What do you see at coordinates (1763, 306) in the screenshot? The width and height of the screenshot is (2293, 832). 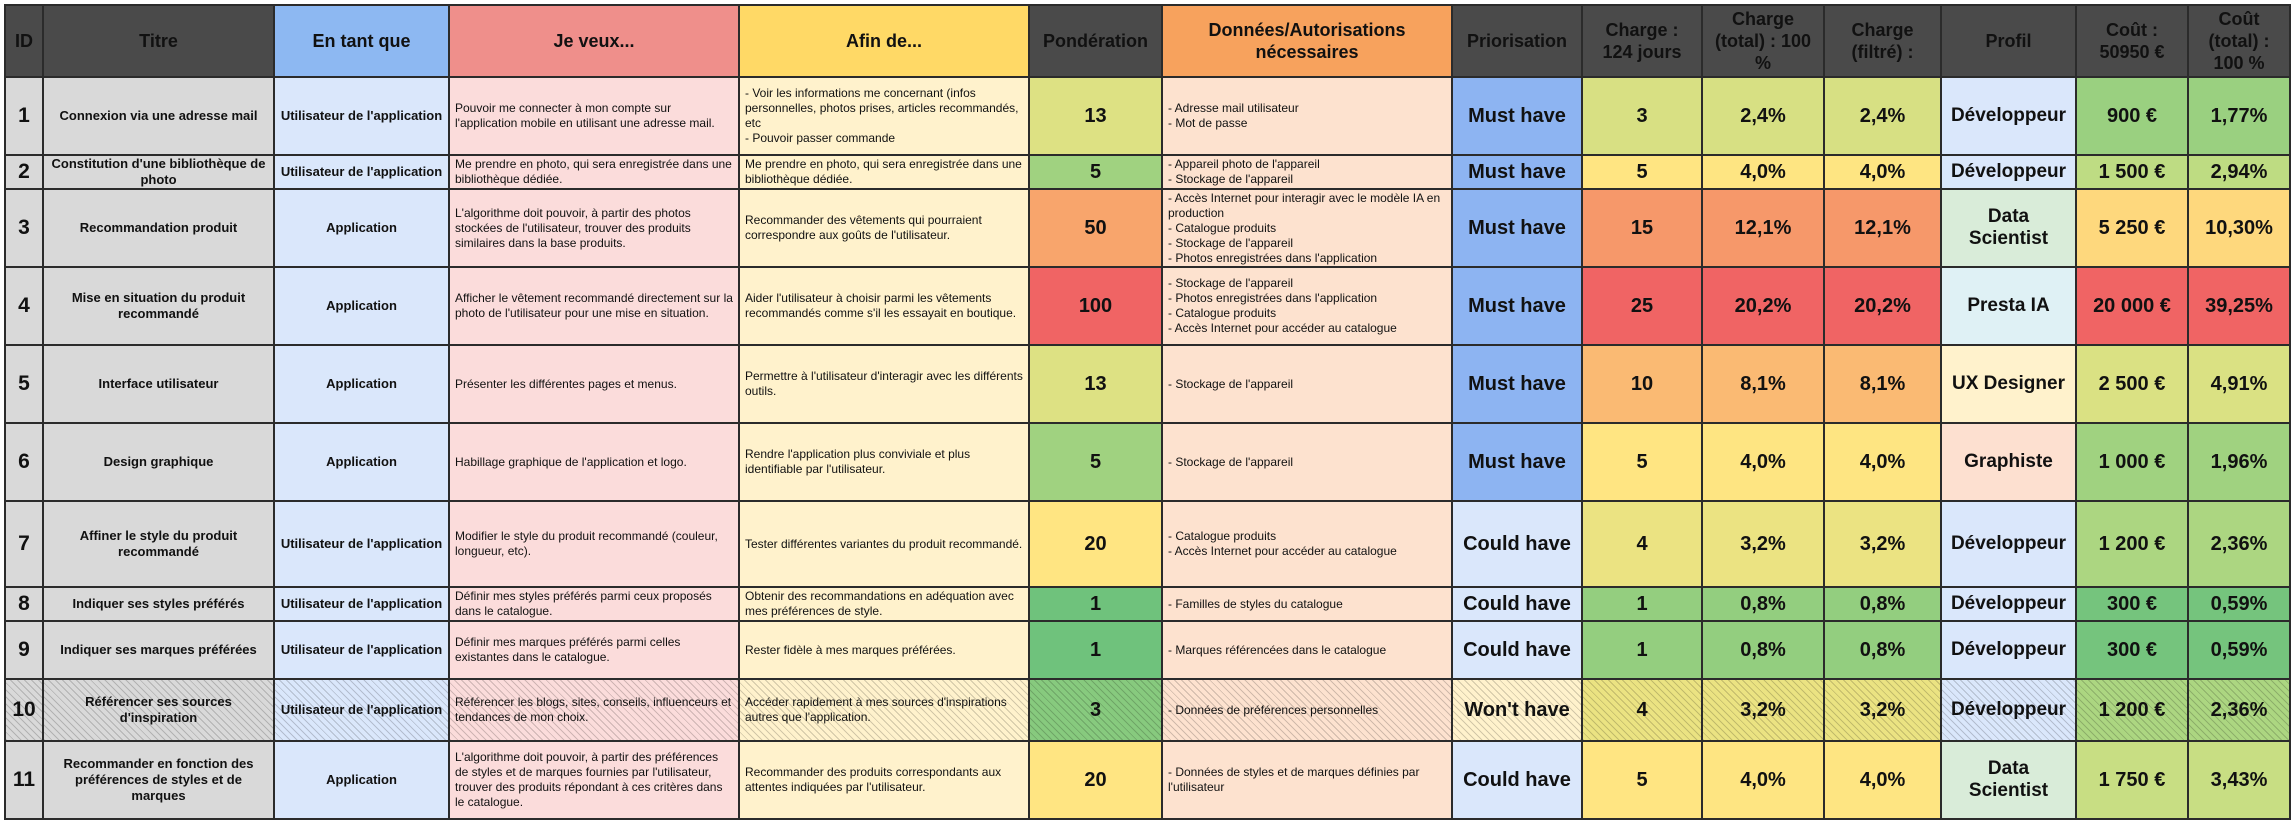 I see `cell-charge-total: 20,2%` at bounding box center [1763, 306].